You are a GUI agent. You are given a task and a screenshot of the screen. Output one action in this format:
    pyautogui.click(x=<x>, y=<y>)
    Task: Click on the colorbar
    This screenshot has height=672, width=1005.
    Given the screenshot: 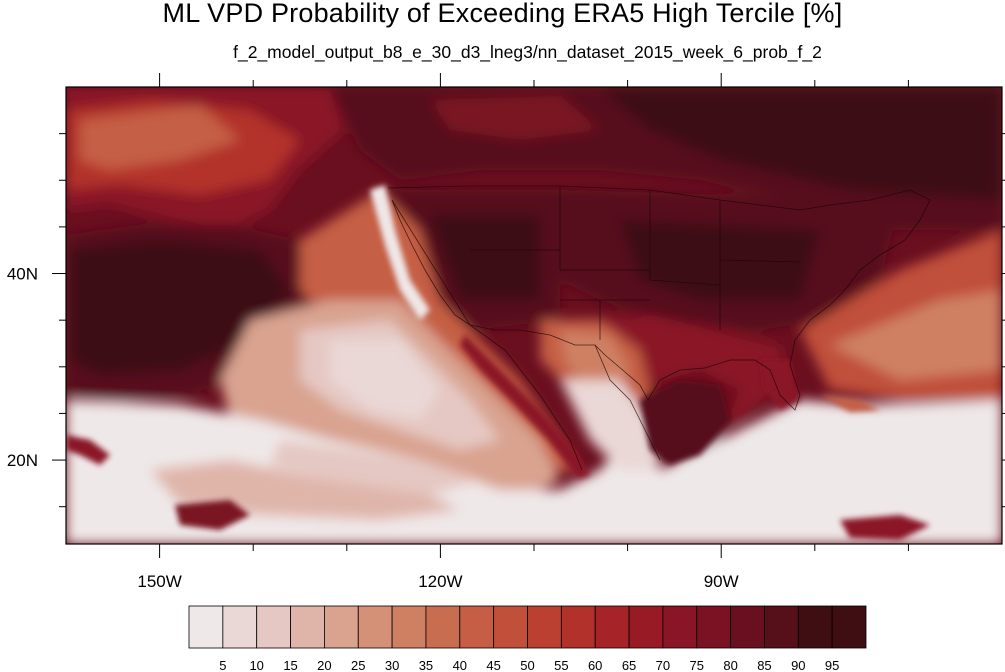 What is the action you would take?
    pyautogui.click(x=527, y=627)
    